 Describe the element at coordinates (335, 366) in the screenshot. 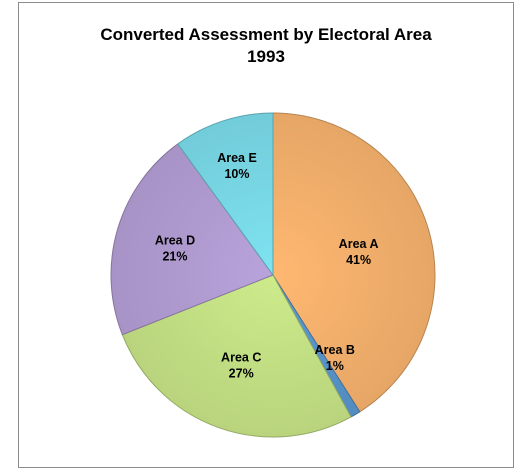

I see `slice-percent-label: 1%` at that location.